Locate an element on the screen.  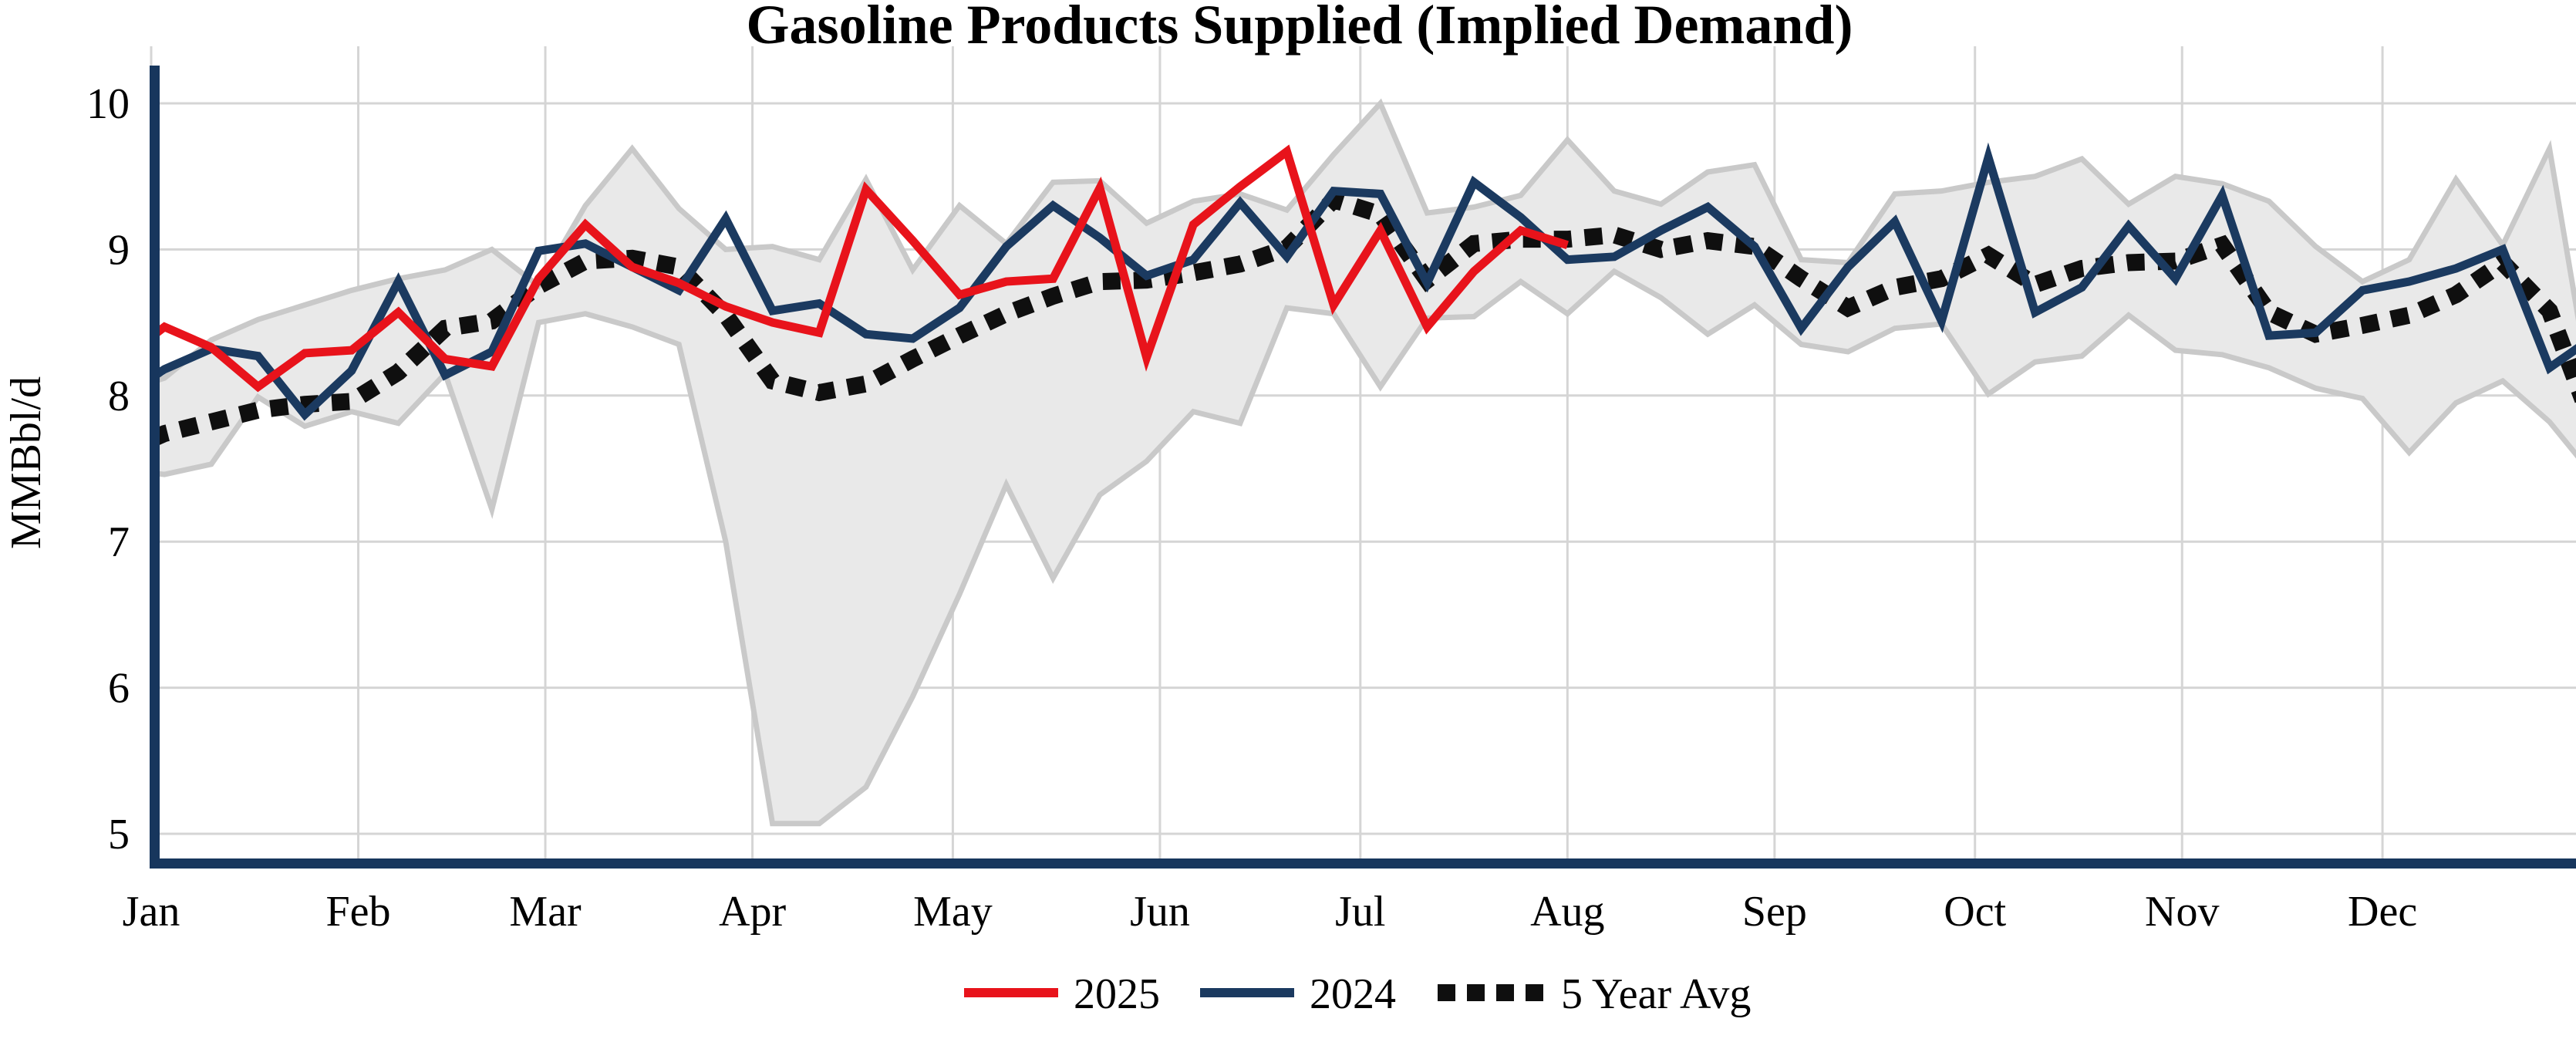
x-tick-label-Oct: Oct is located at coordinates (1975, 912).